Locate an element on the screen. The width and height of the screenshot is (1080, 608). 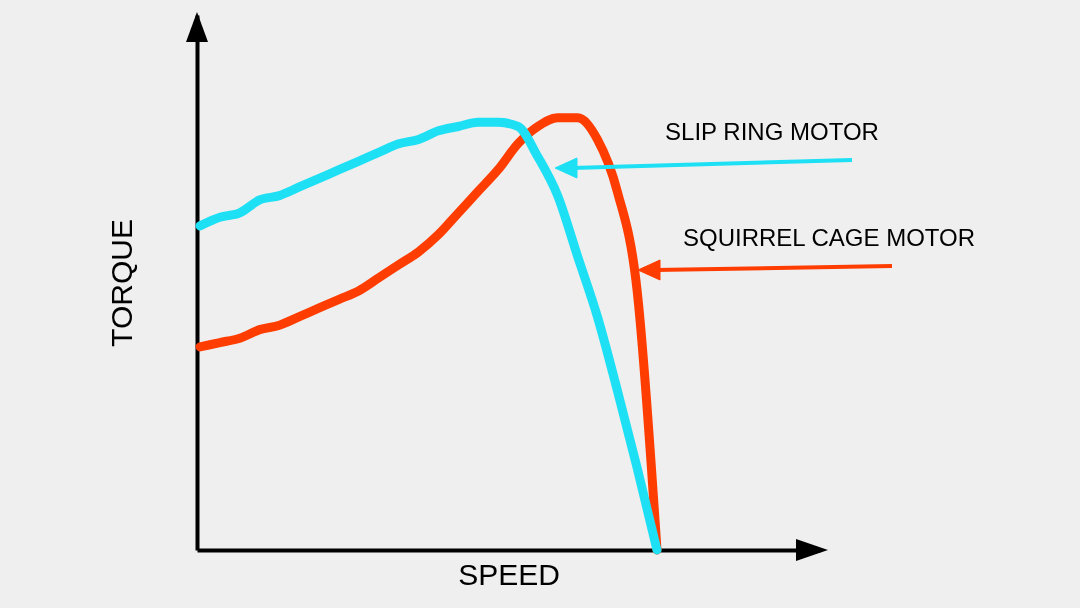
x-axis-title: SPEED is located at coordinates (509, 574).